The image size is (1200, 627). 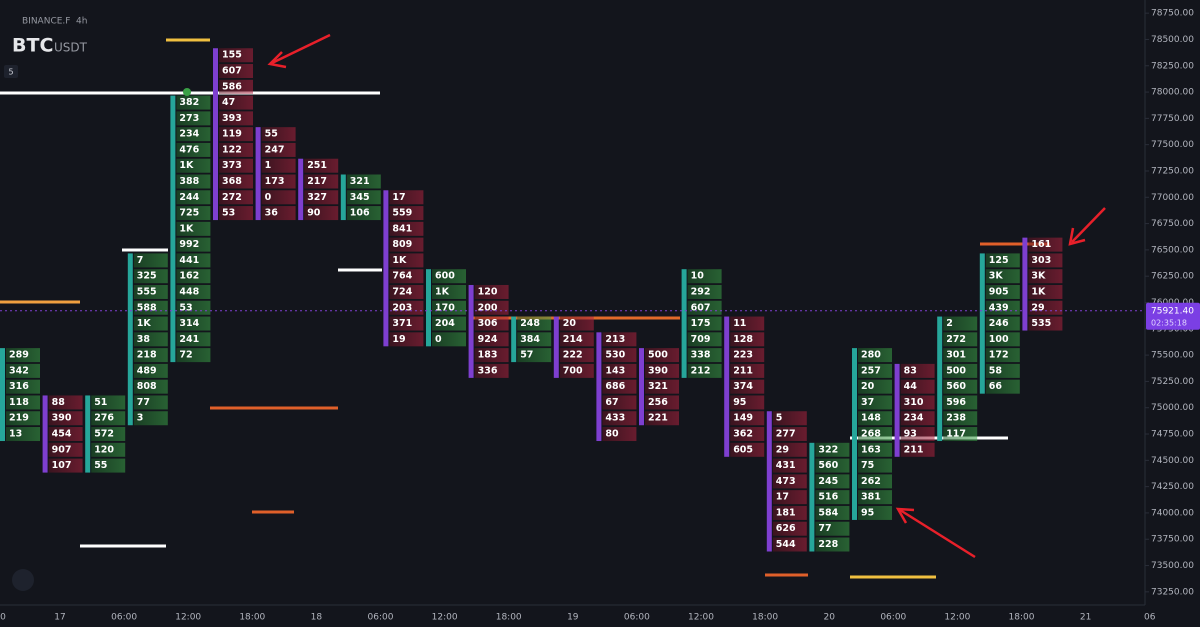 I want to click on y-tick-label: 77250.00, so click(x=1172, y=171).